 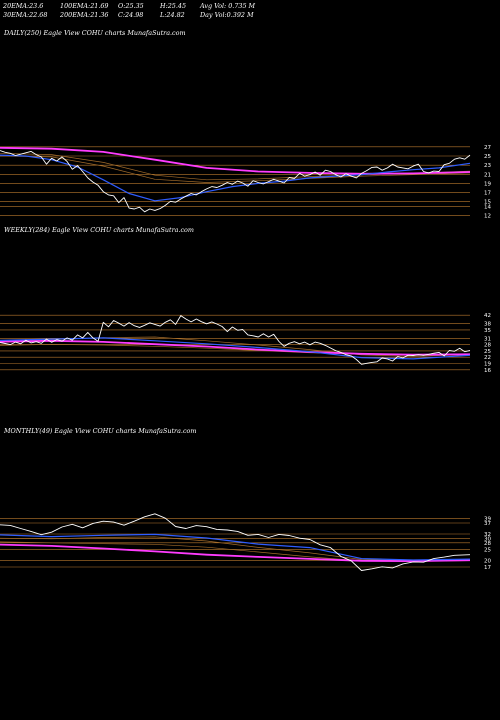 I want to click on weekly-ema-magenta-line, so click(x=235, y=347).